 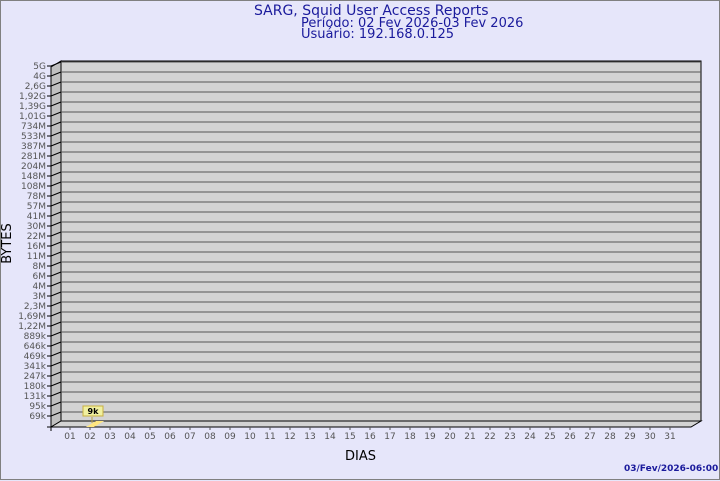 What do you see at coordinates (33, 177) in the screenshot?
I see `y-tick-label: 148M` at bounding box center [33, 177].